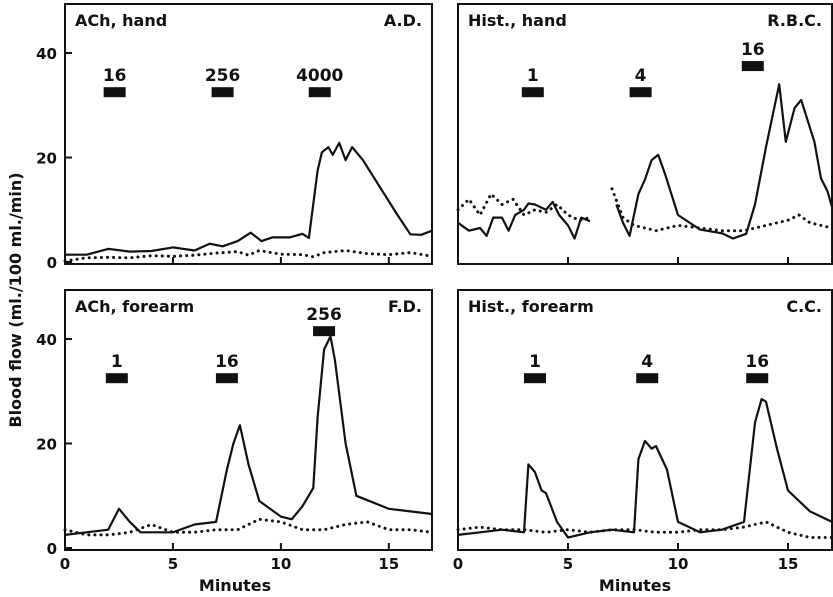 This screenshot has width=833, height=597. Describe the element at coordinates (794, 20) in the screenshot. I see `panel-subject: R.B.C.` at that location.